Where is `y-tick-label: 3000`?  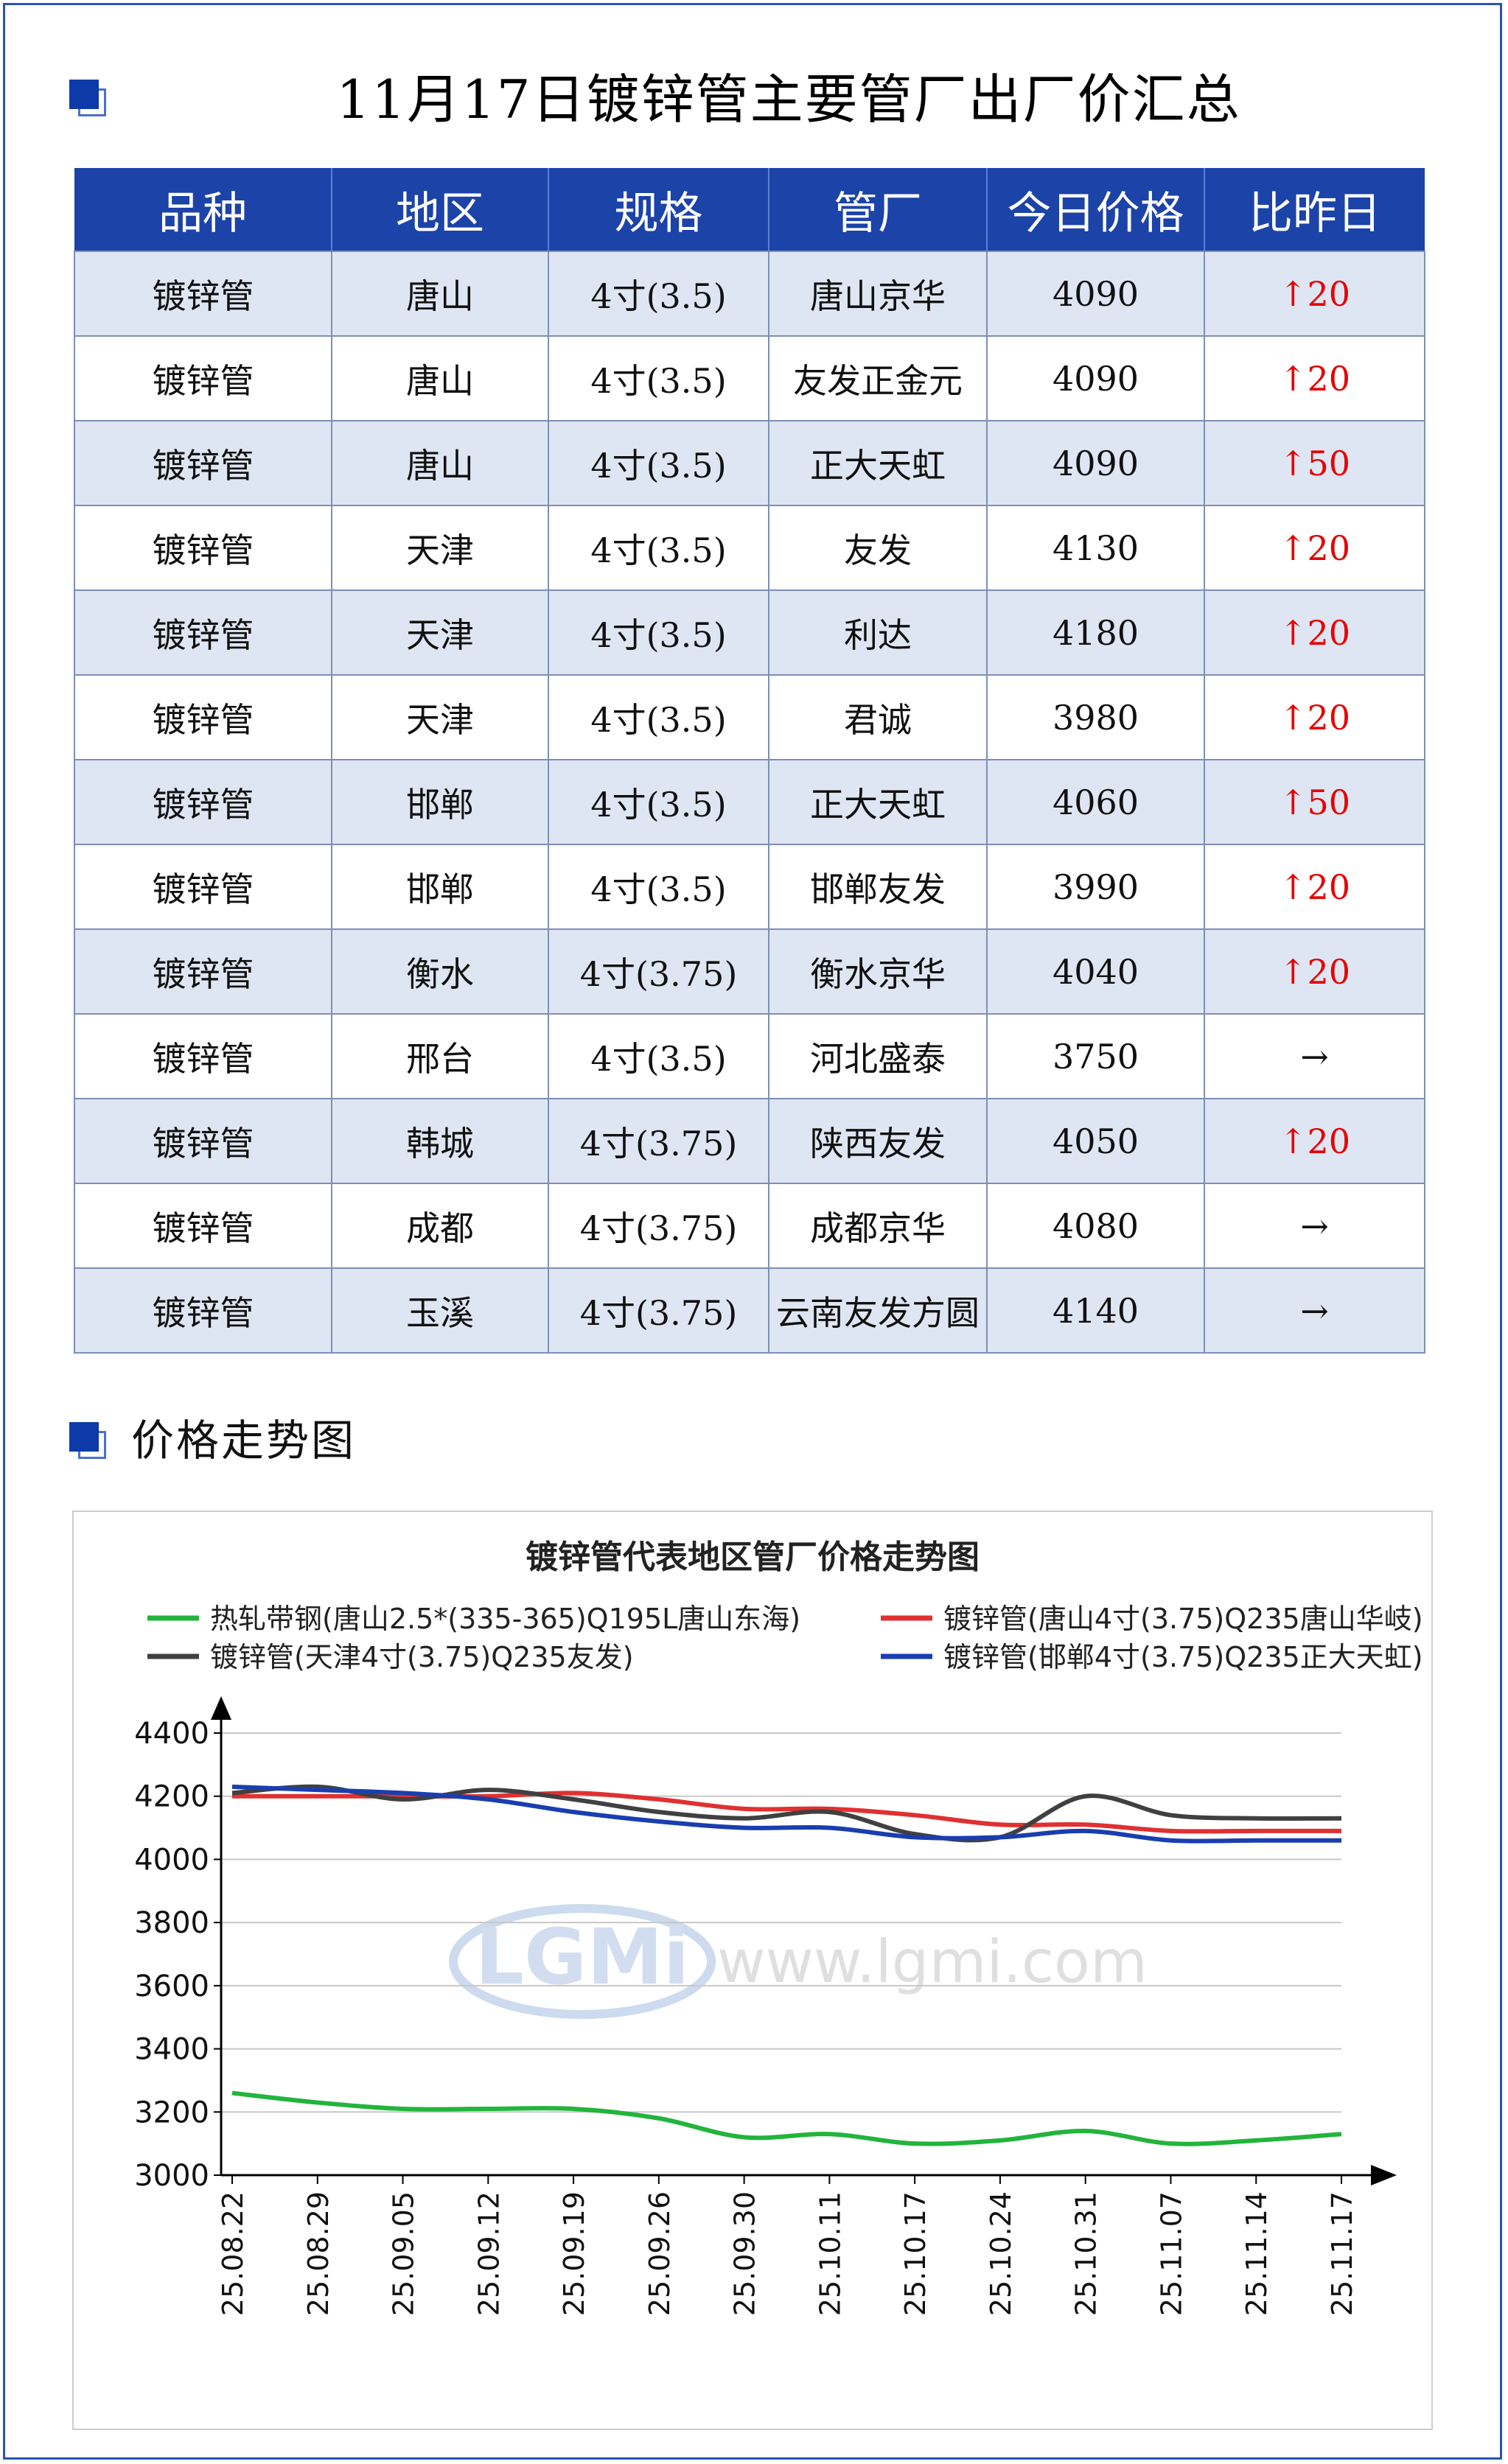
y-tick-label: 3000 is located at coordinates (171, 2176).